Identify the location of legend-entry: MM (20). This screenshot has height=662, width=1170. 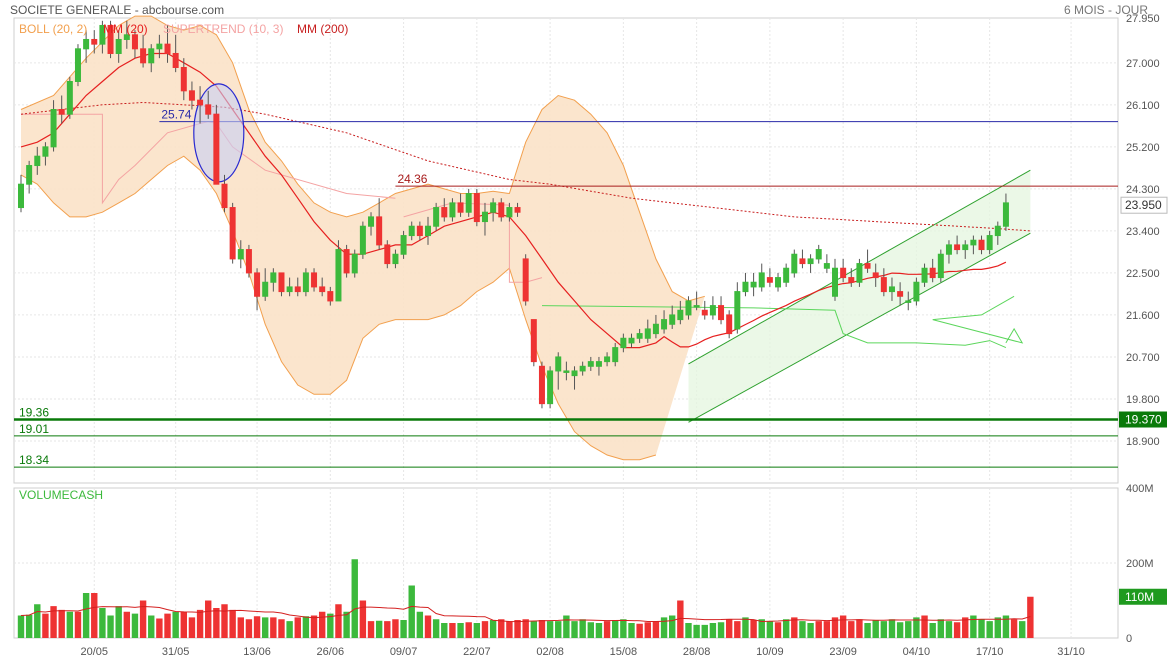
(125, 29).